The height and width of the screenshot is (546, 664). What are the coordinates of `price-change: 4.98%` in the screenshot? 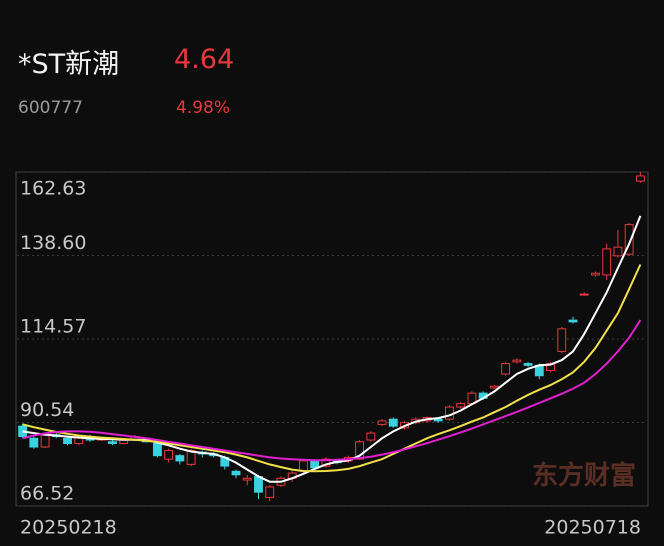 It's located at (203, 108).